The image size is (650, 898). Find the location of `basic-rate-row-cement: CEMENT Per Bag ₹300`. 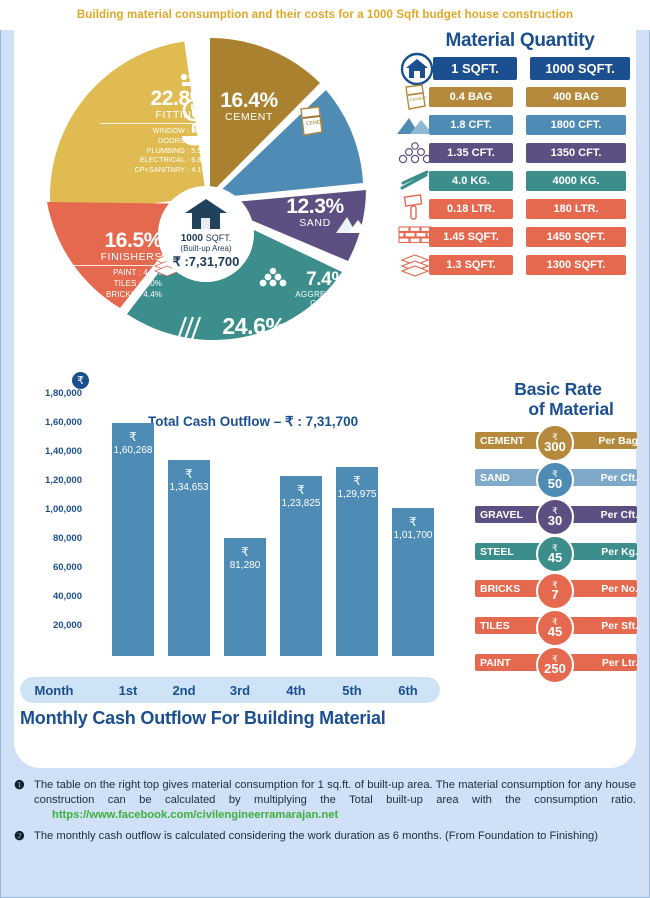

basic-rate-row-cement: CEMENT Per Bag ₹300 is located at coordinates (558, 443).